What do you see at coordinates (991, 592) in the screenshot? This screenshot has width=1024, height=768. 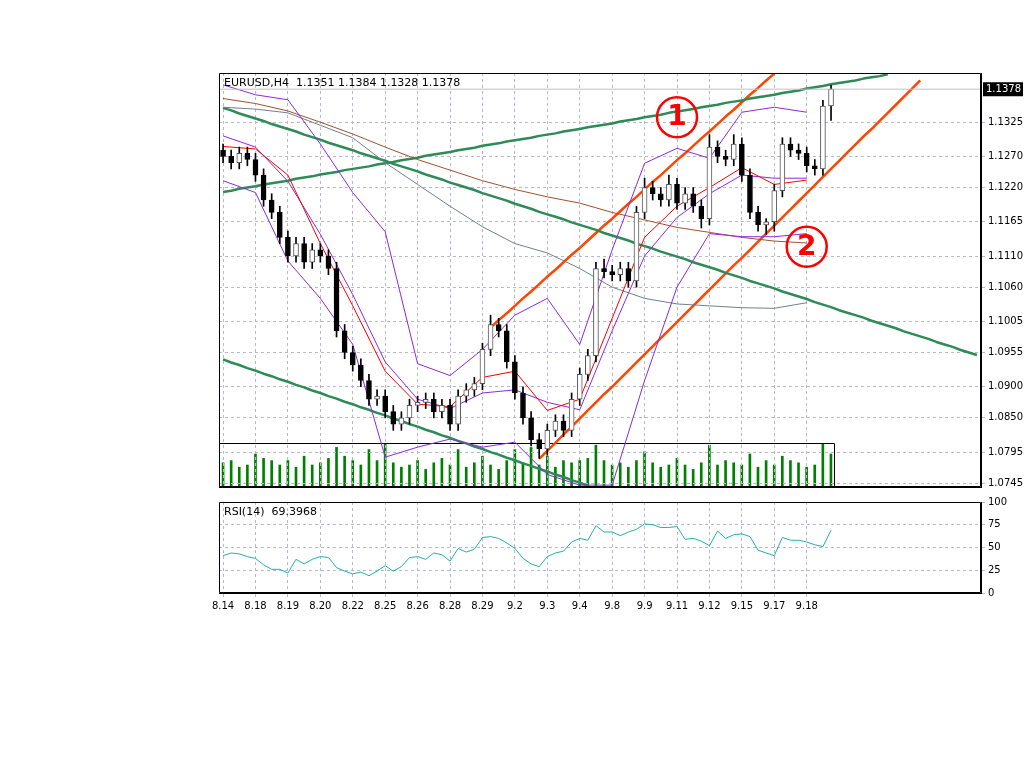 I see `y-tick-label: 0` at bounding box center [991, 592].